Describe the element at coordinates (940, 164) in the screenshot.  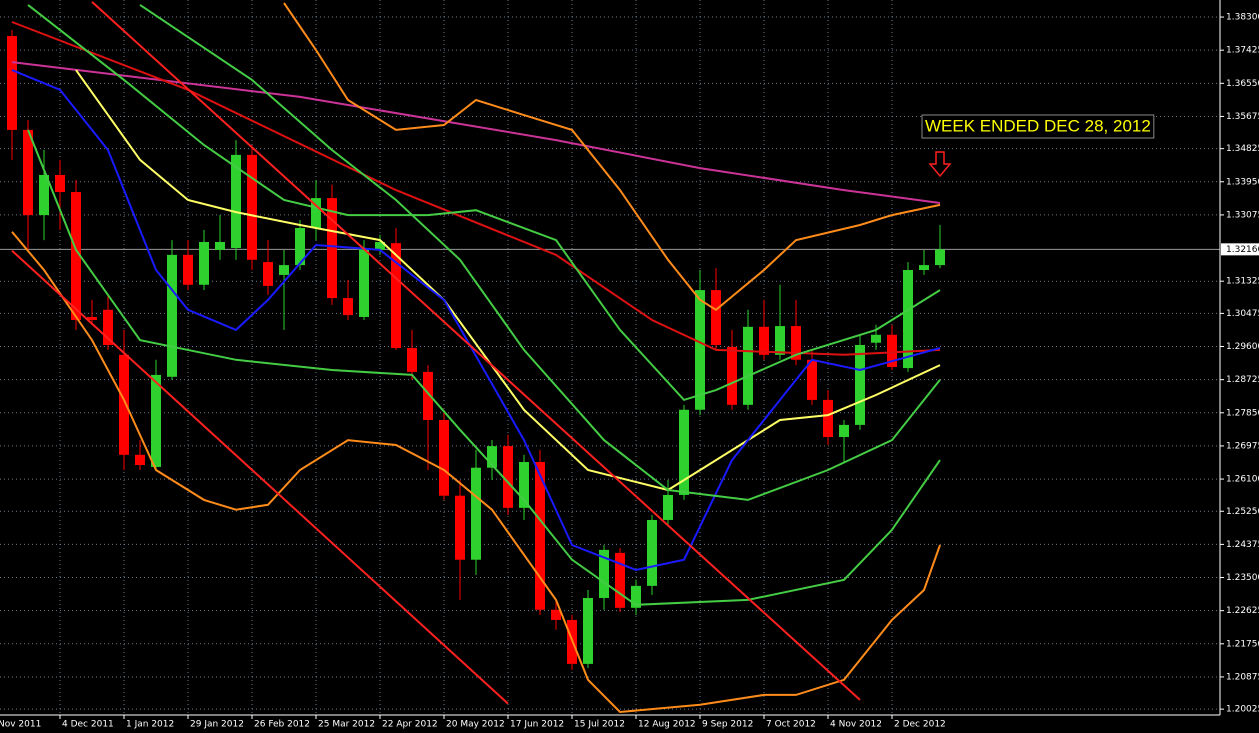
I see `annotation-arrow` at that location.